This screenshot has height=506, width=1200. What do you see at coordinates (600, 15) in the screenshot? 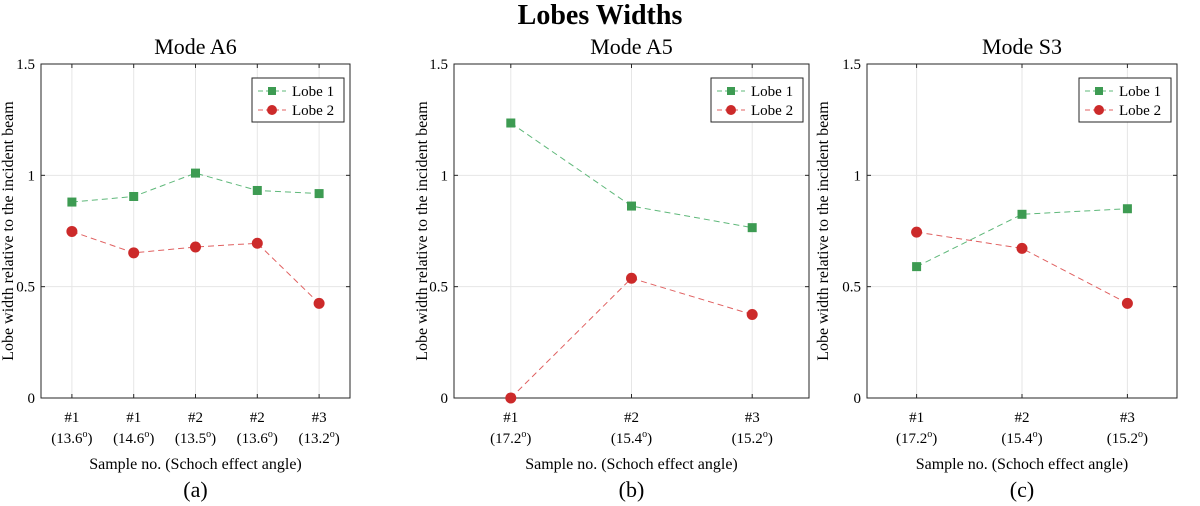
I see `figure-title: Lobes Widths` at bounding box center [600, 15].